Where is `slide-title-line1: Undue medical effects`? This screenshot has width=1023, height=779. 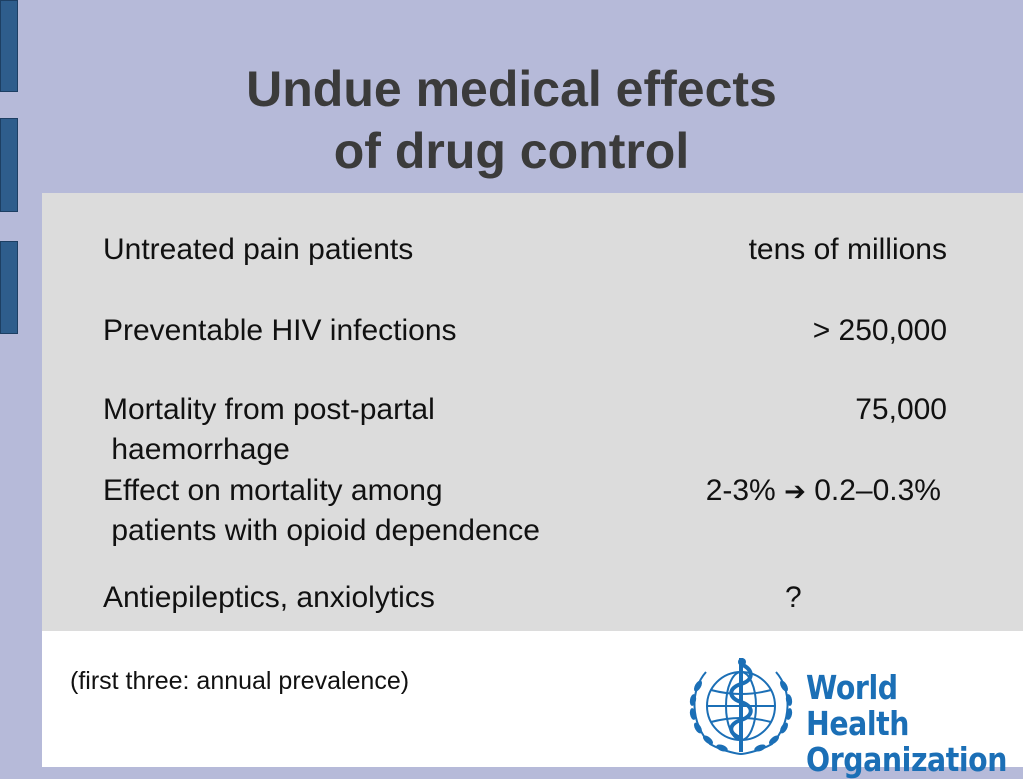
slide-title-line1: Undue medical effects is located at coordinates (511, 89).